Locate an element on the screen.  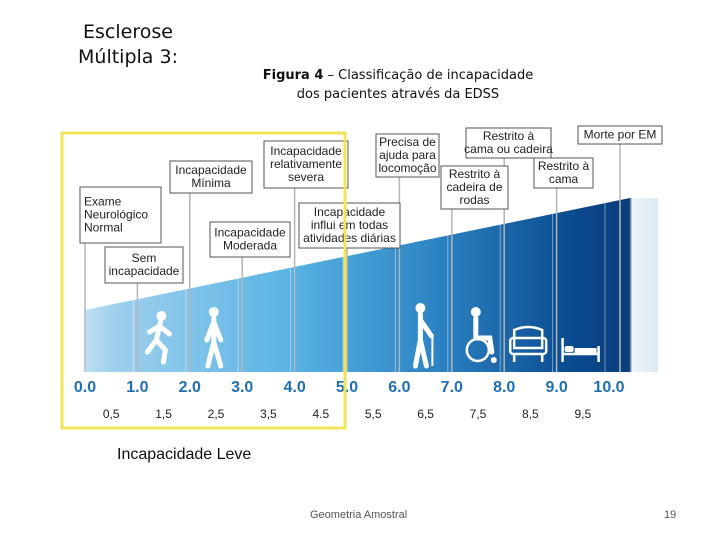
stage-label-line: Exame is located at coordinates (103, 202).